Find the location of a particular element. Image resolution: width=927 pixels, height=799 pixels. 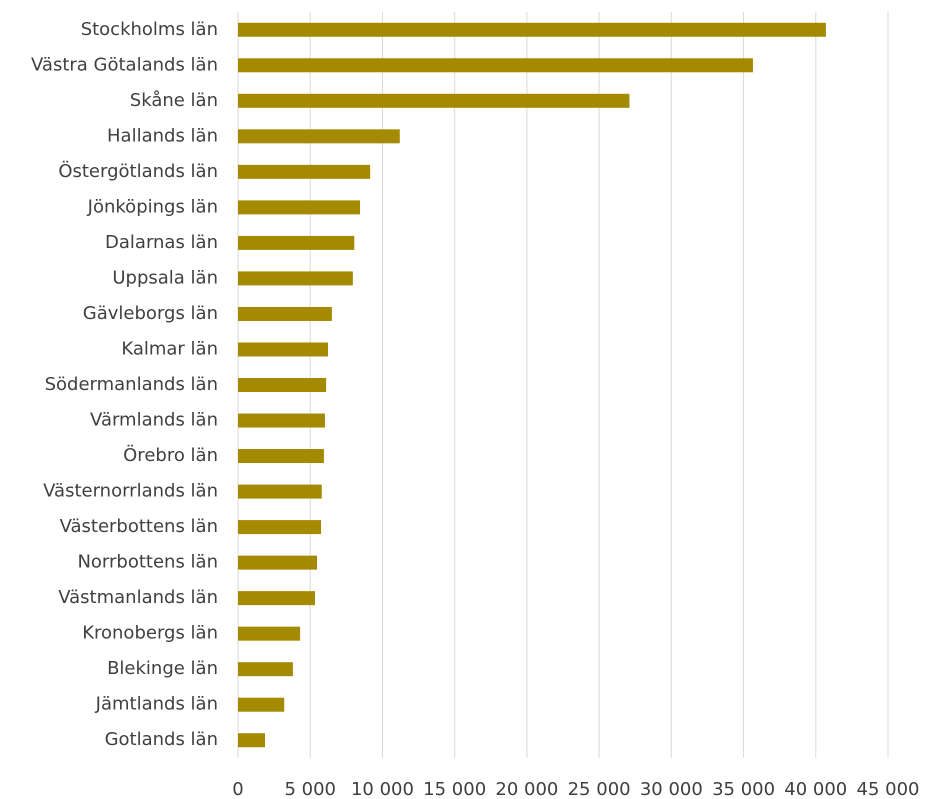

y-tick-label: Örebro län is located at coordinates (170, 455).